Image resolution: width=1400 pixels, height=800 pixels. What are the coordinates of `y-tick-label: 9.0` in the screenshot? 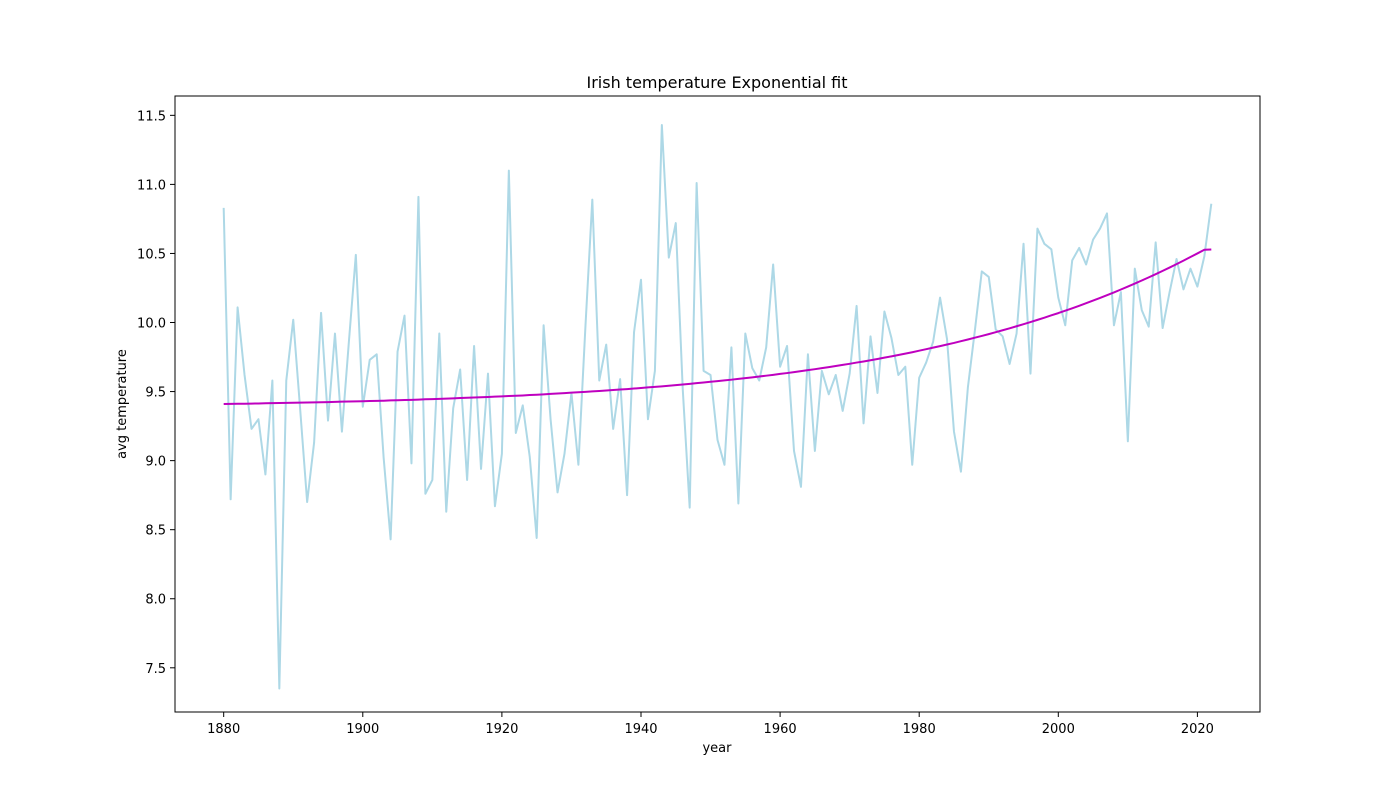 It's located at (155, 462).